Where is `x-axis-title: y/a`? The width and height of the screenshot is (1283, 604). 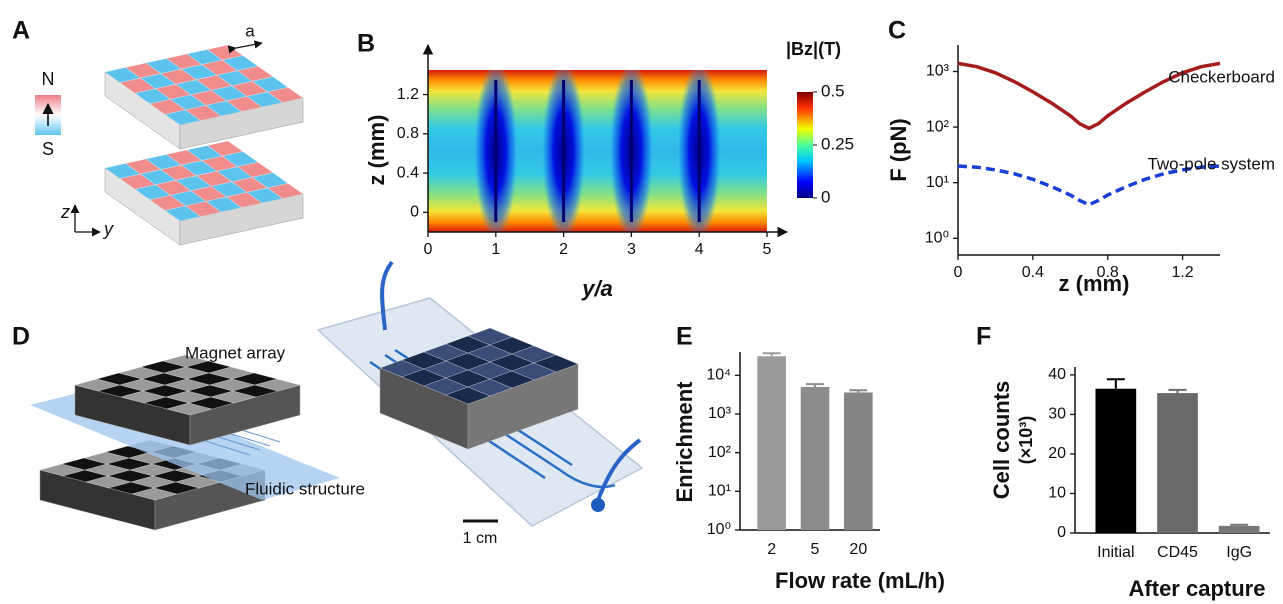 x-axis-title: y/a is located at coordinates (597, 288).